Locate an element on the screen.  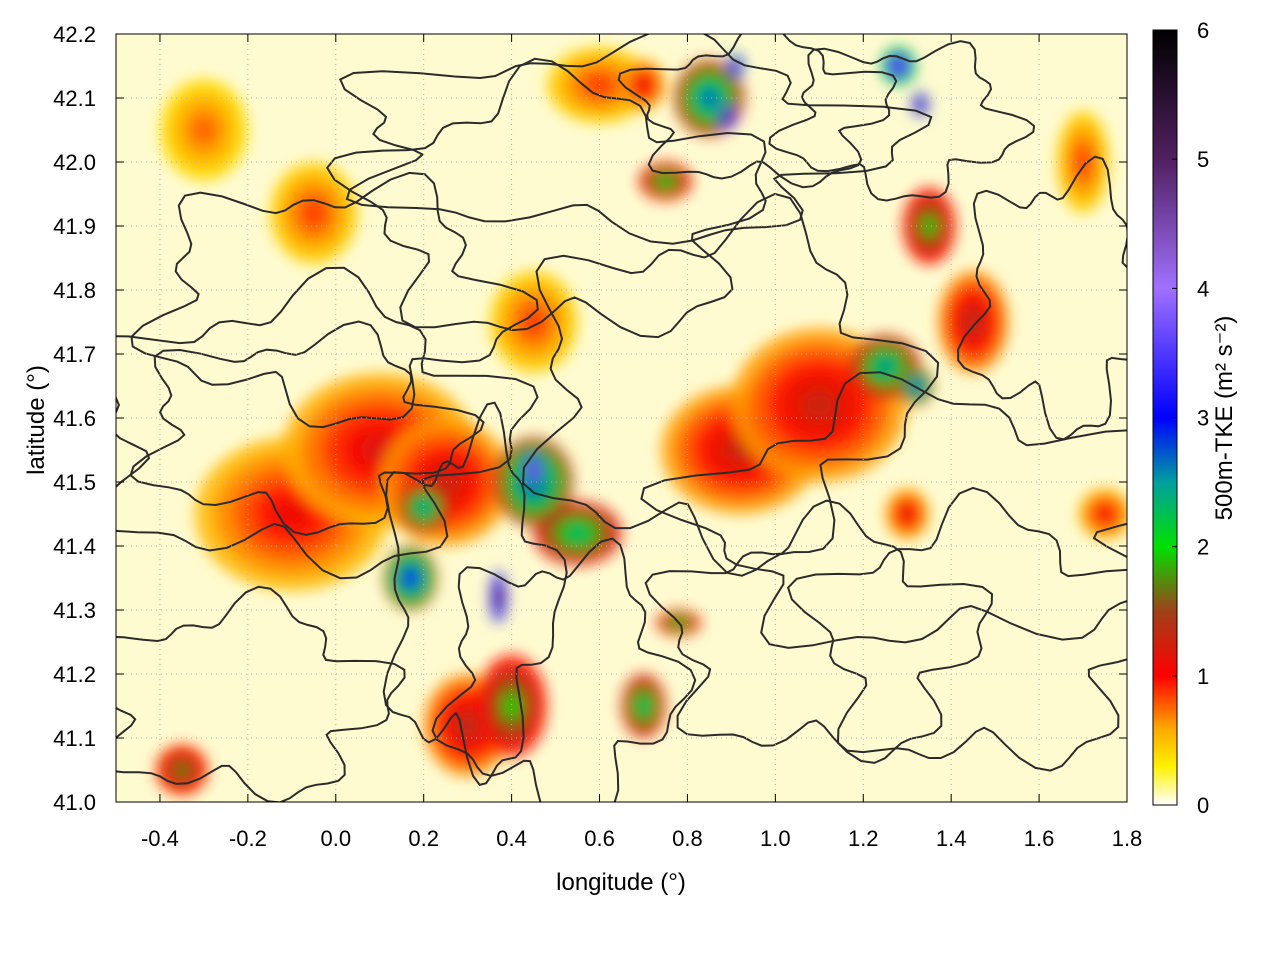
y-tick-label: 41.1 is located at coordinates (74, 738).